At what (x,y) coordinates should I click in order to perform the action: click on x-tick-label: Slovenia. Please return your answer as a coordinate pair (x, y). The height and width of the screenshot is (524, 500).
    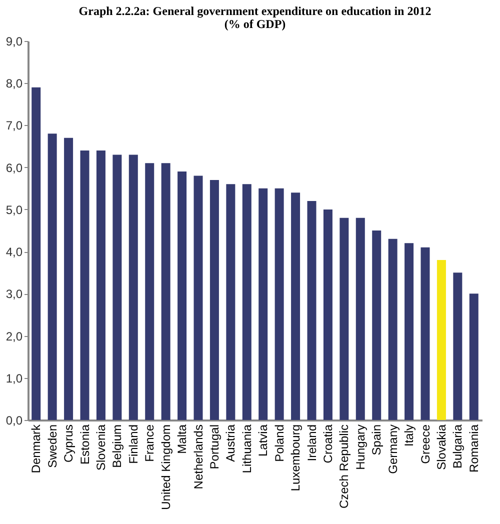
    Looking at the image, I should click on (101, 447).